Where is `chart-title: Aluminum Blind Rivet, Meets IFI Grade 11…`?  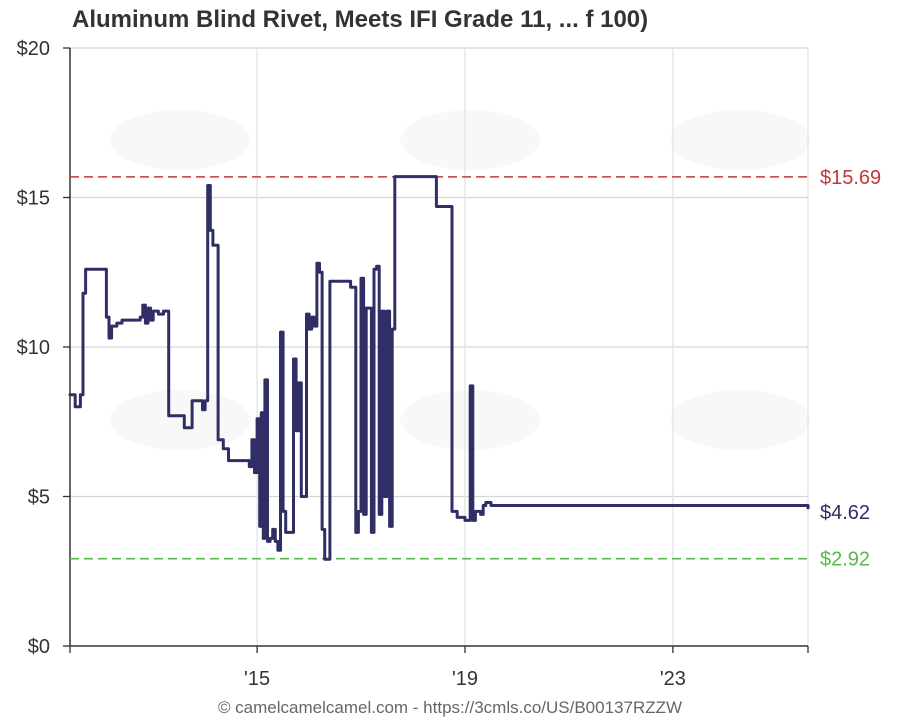
chart-title: Aluminum Blind Rivet, Meets IFI Grade 11… is located at coordinates (360, 19).